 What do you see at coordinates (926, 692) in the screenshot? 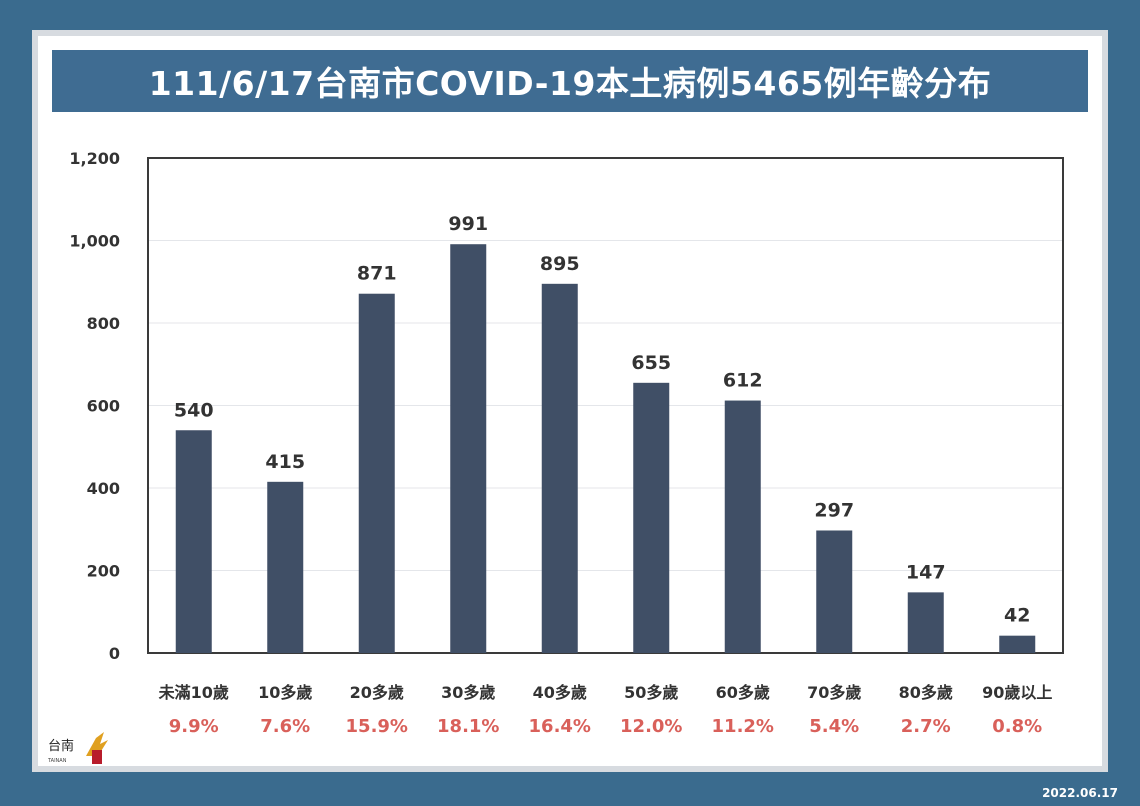
I see `x-tick-label: 80多歲` at bounding box center [926, 692].